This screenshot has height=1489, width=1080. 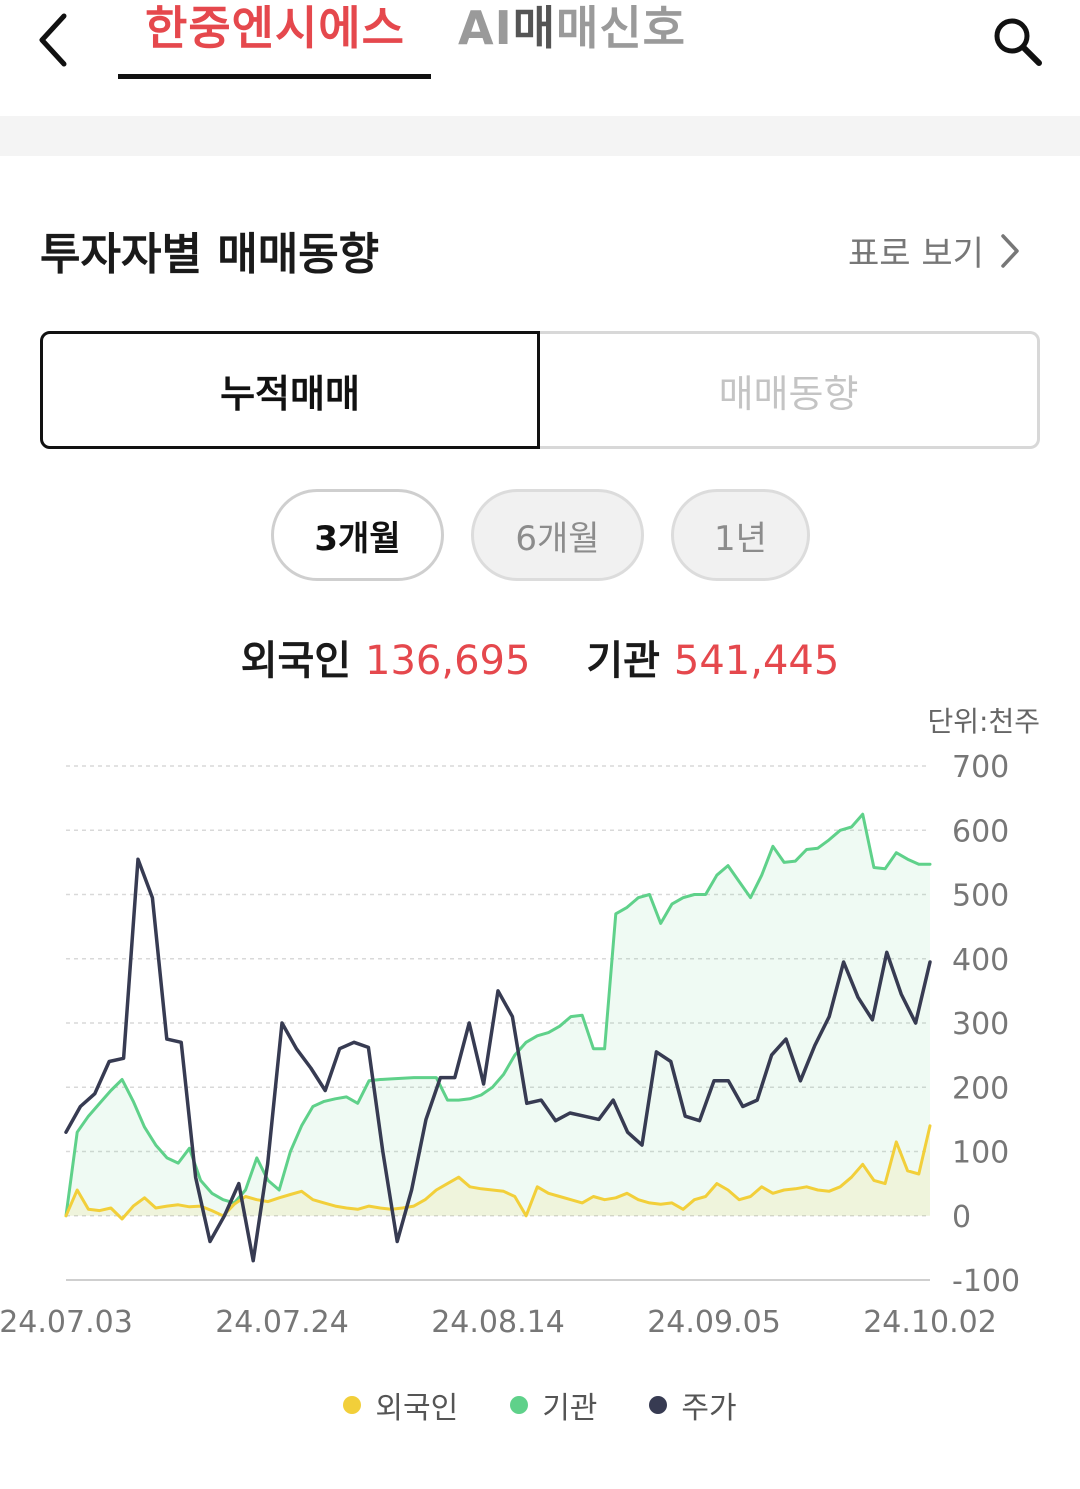 What do you see at coordinates (282, 1322) in the screenshot?
I see `x-tick-label: 24.07.24` at bounding box center [282, 1322].